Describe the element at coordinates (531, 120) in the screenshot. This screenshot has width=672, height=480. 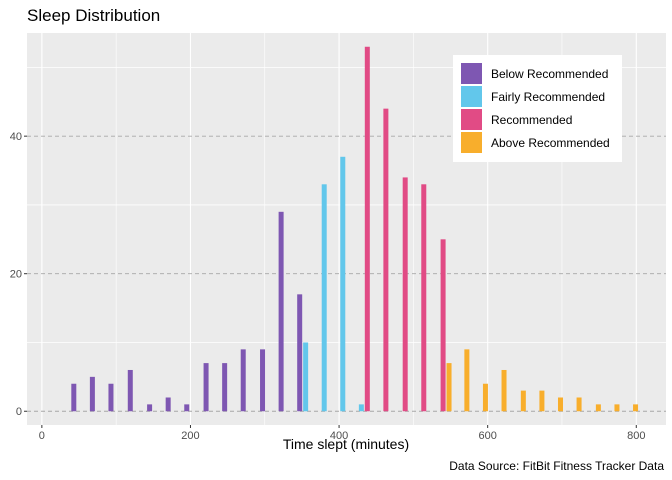
I see `legend-label: Recommended` at that location.